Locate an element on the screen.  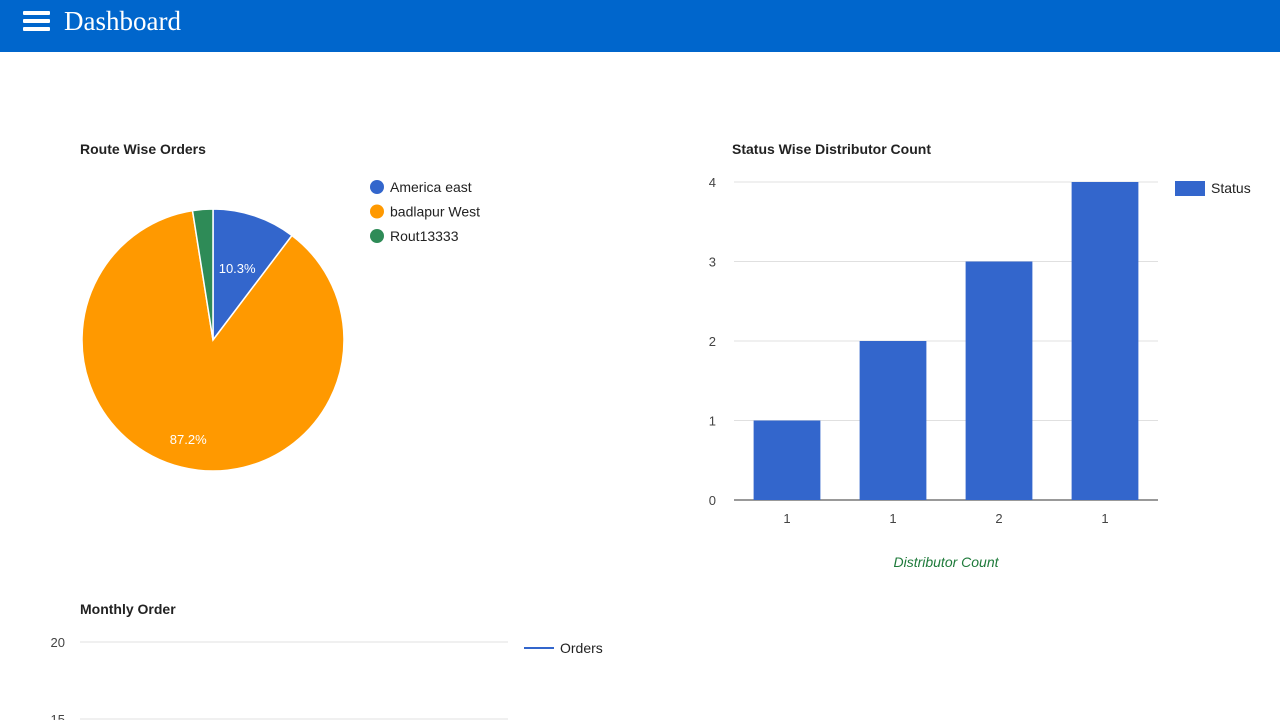
y-tick-label: 0 is located at coordinates (712, 500).